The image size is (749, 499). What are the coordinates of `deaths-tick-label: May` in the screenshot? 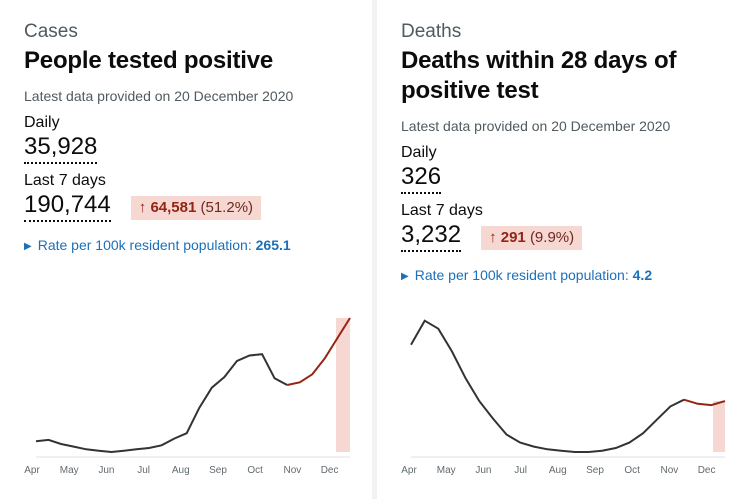 It's located at (446, 470).